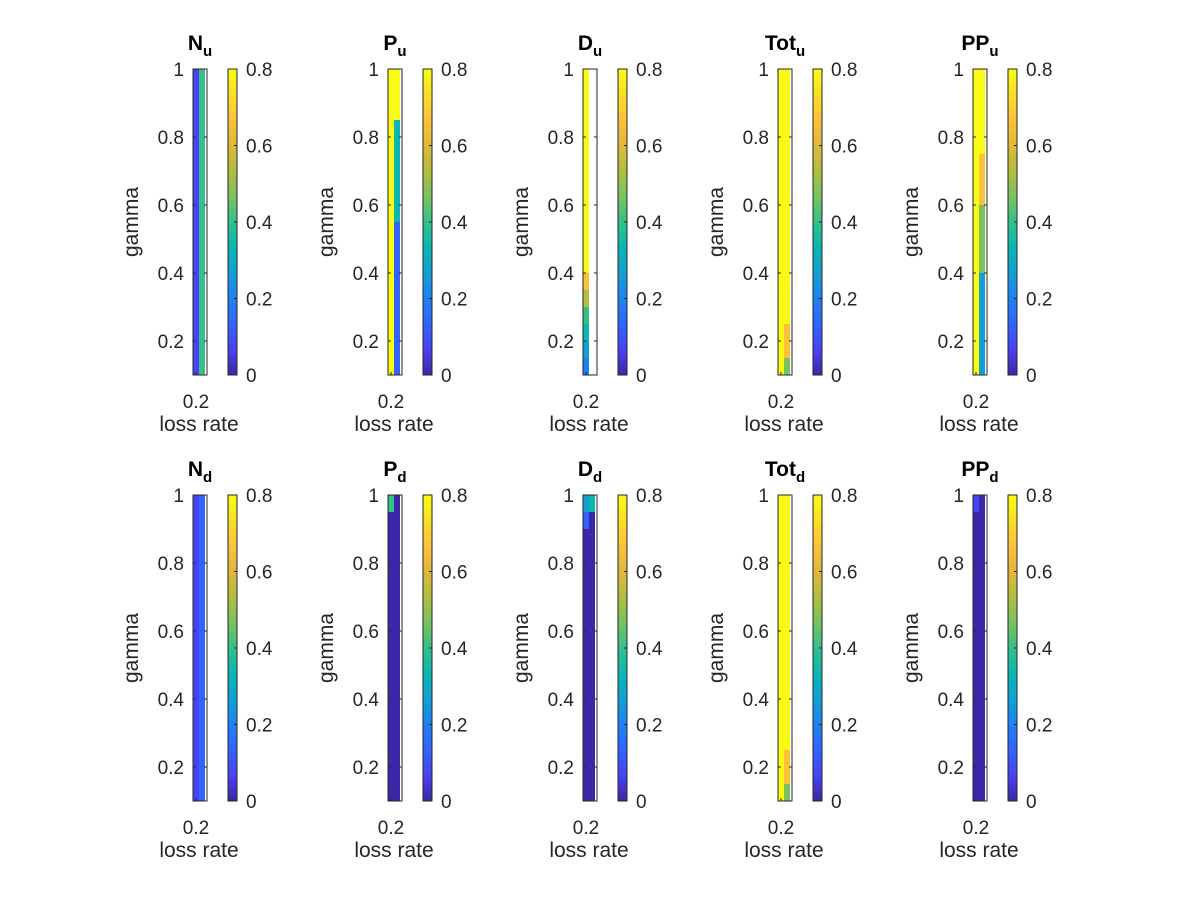 This screenshot has height=900, width=1200. I want to click on panel-title: PPu, so click(979, 46).